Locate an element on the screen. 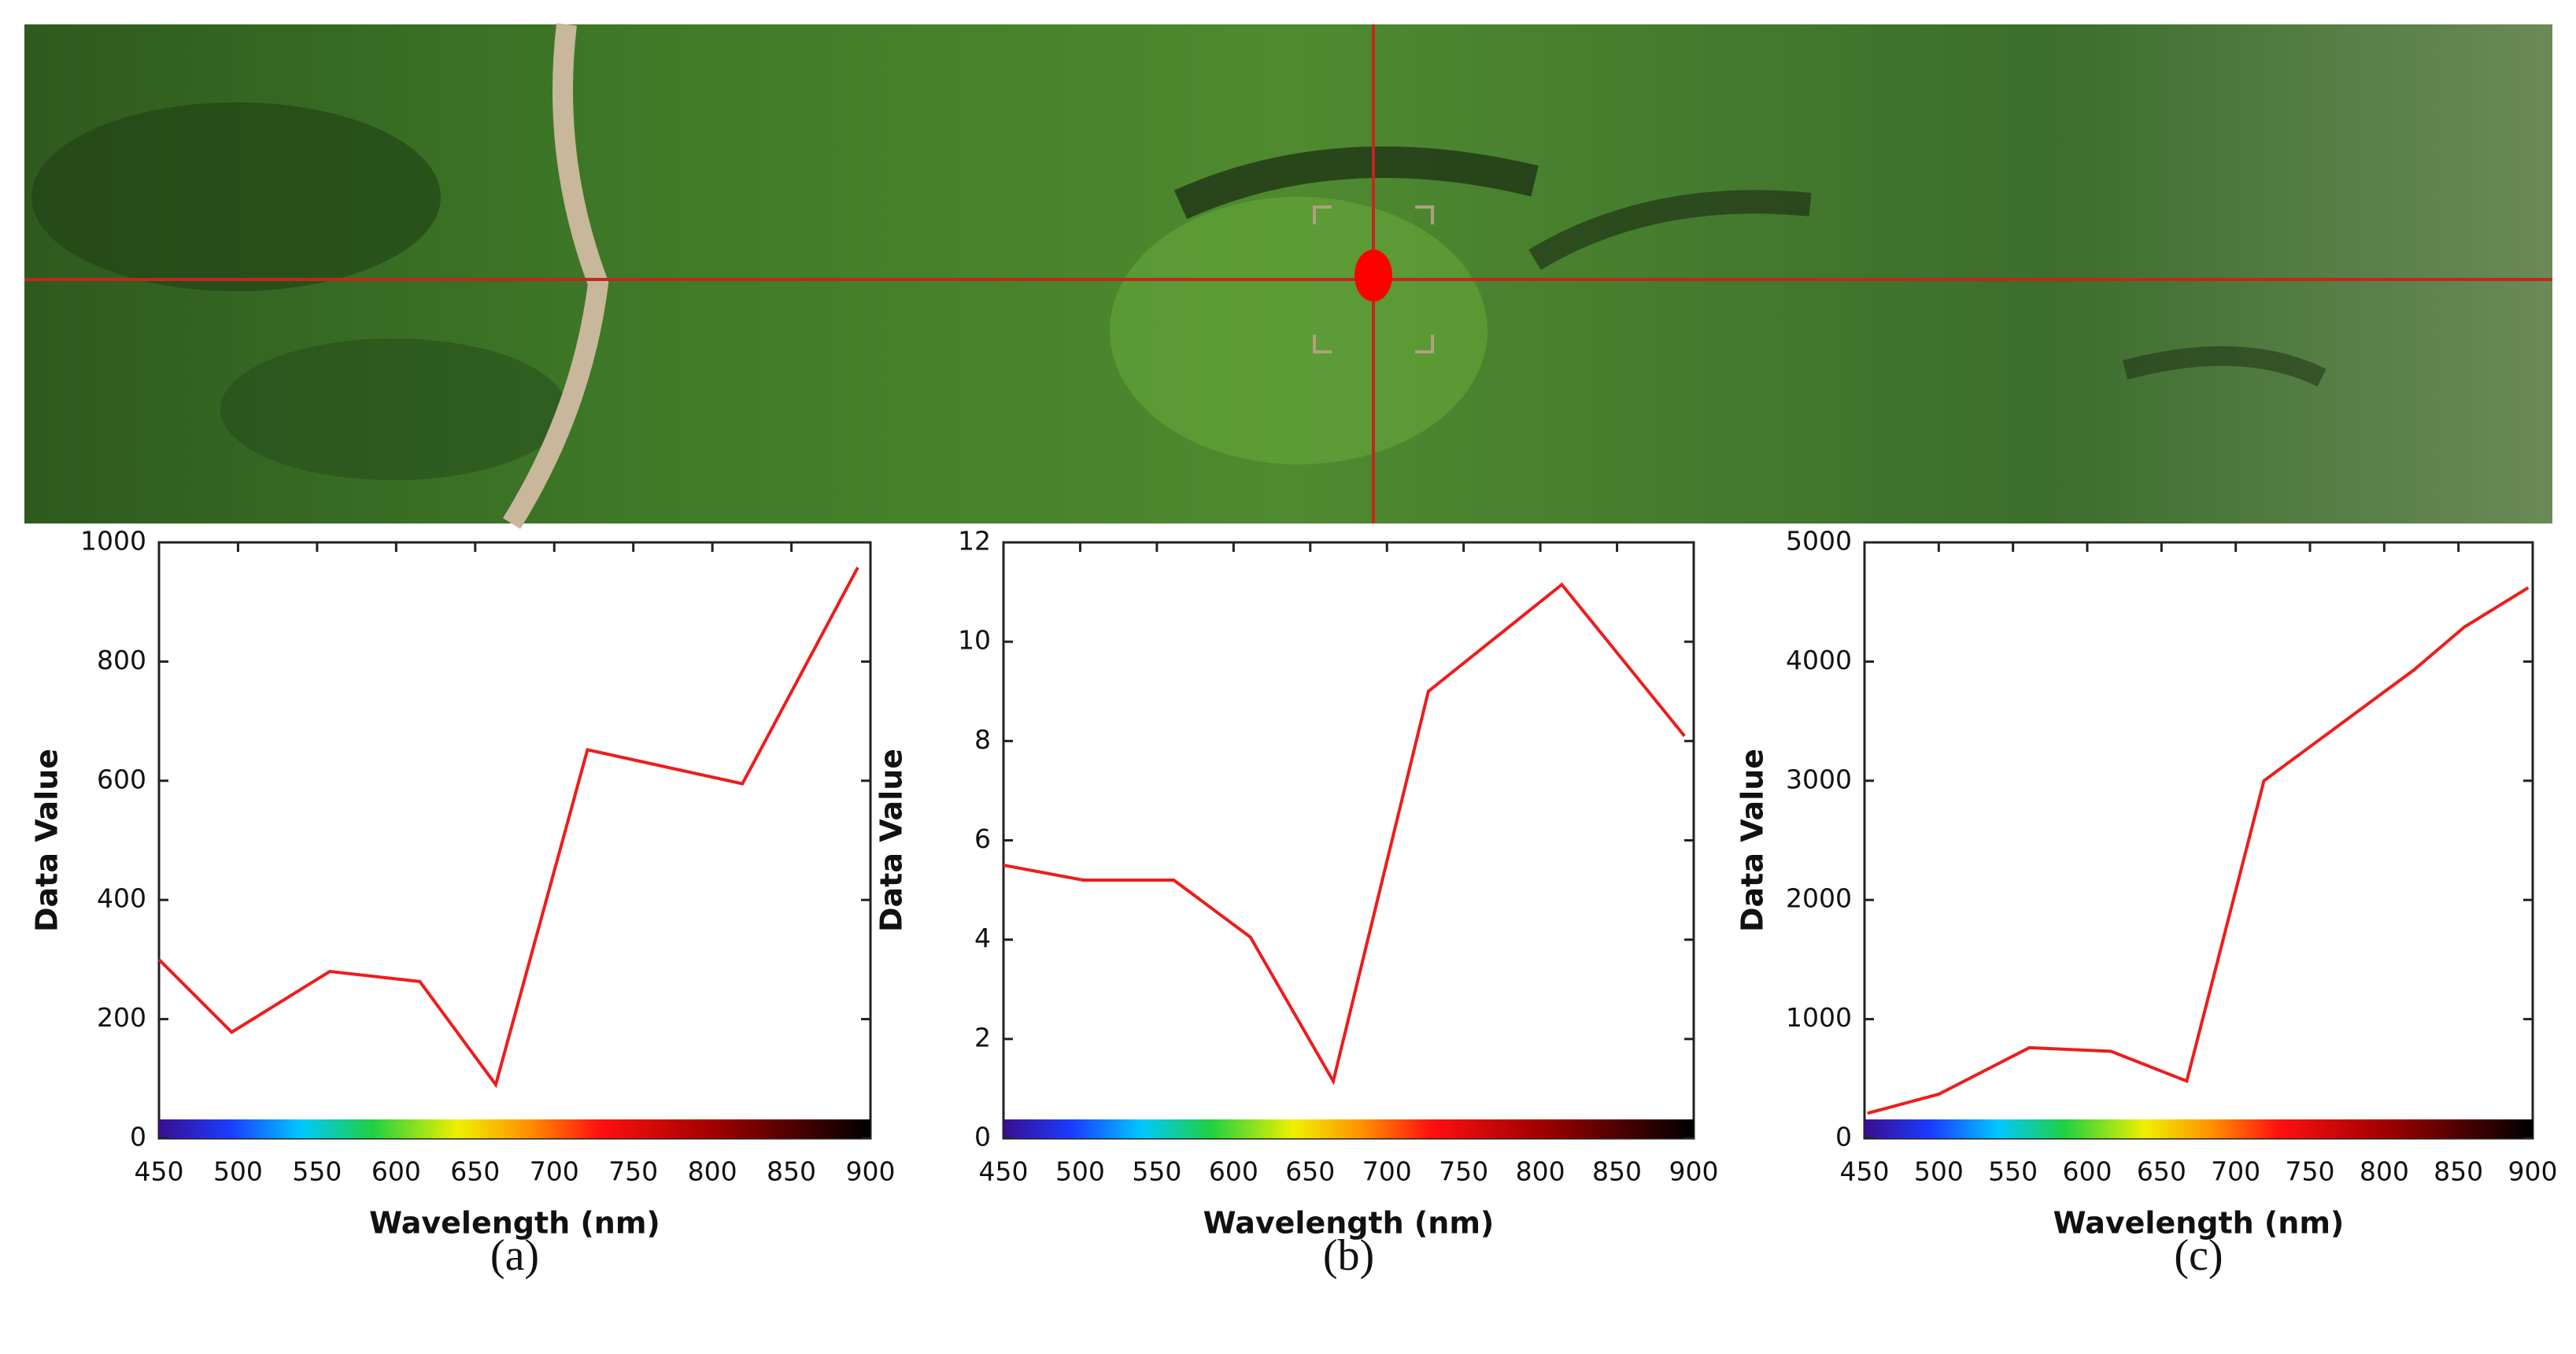  y-tick-label: 3000 is located at coordinates (1819, 779).